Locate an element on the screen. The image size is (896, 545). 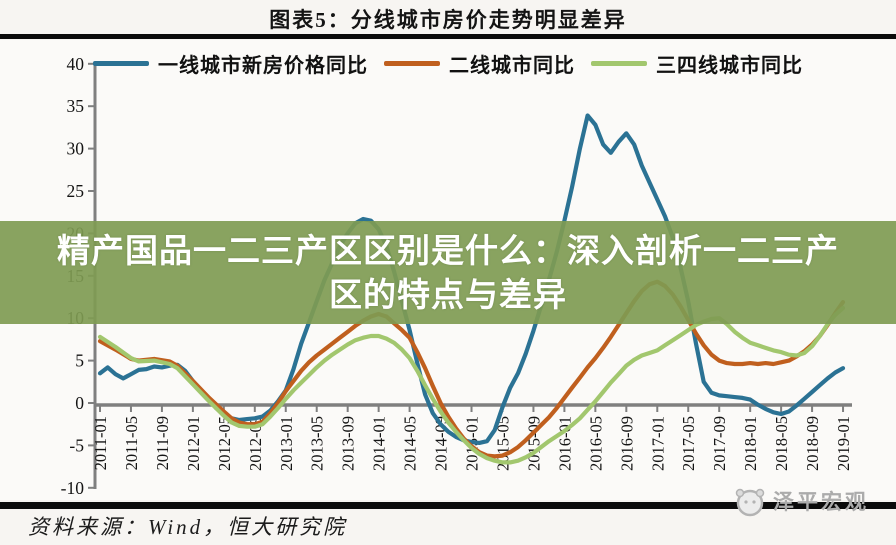
x-tick-label: 2019-01 is located at coordinates (843, 443).